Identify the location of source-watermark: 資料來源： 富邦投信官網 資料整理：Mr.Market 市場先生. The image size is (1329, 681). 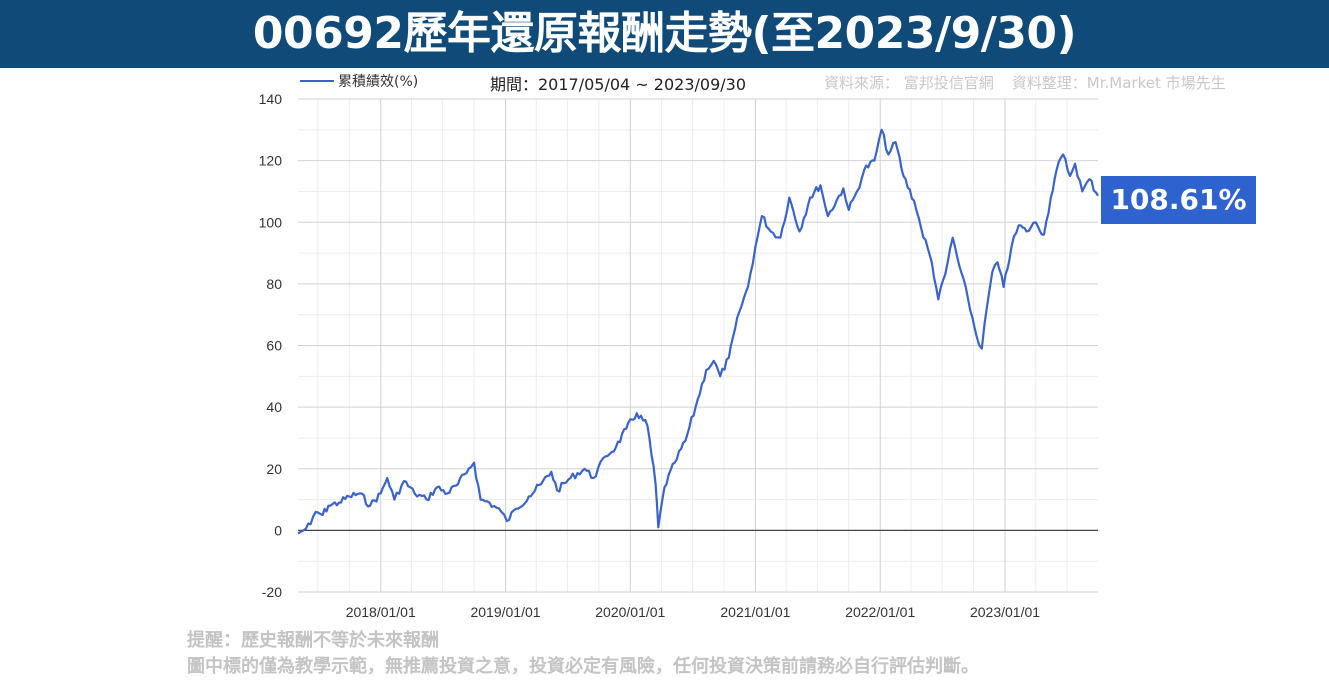
(1034, 82).